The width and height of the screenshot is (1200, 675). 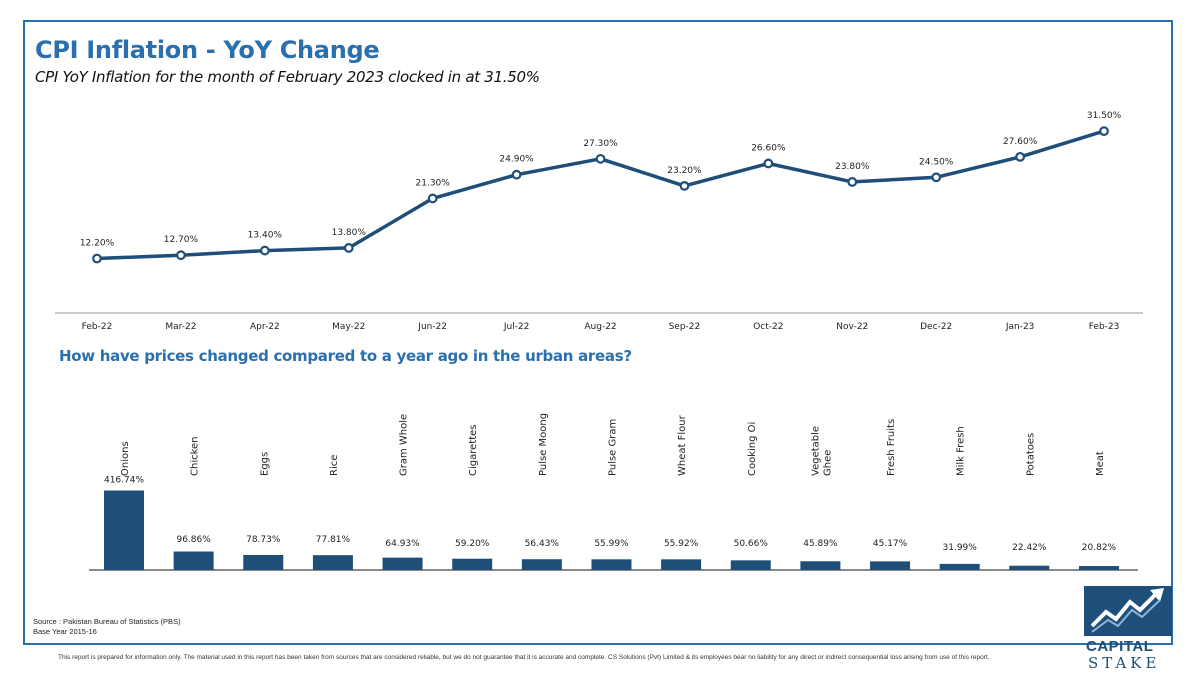 I want to click on category-label-group: Chicken, so click(x=195, y=456).